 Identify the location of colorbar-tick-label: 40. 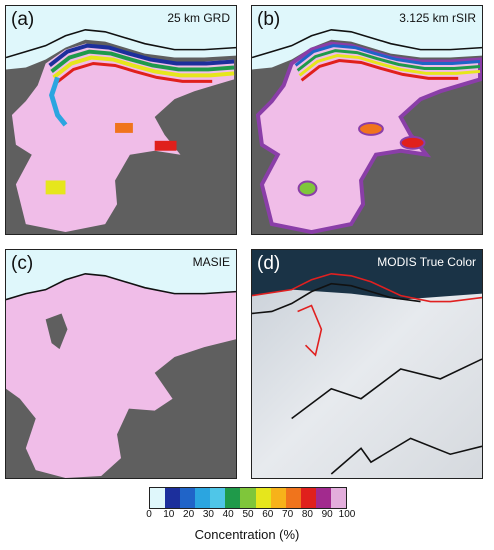
(228, 514).